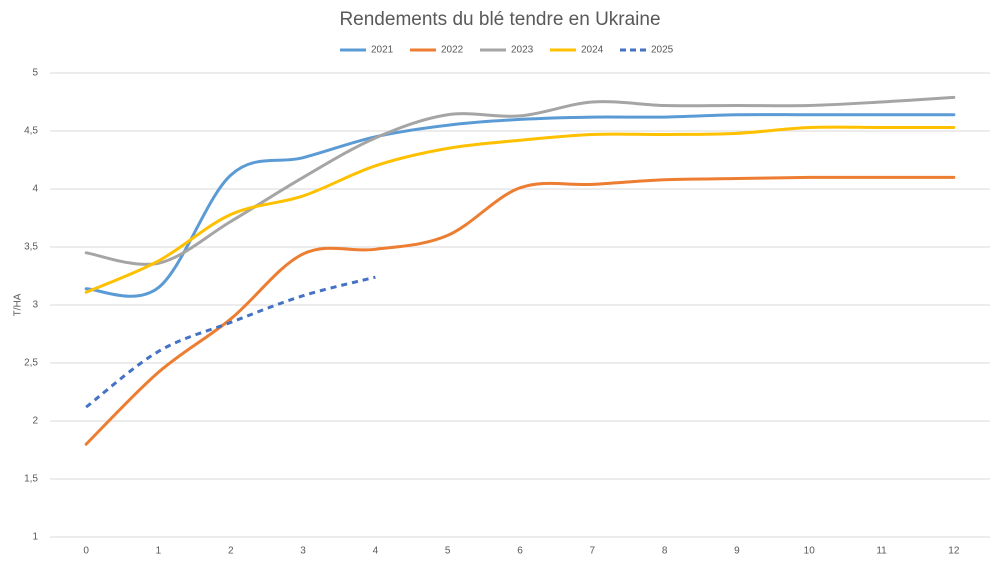  What do you see at coordinates (448, 551) in the screenshot?
I see `x-tick-label: 5` at bounding box center [448, 551].